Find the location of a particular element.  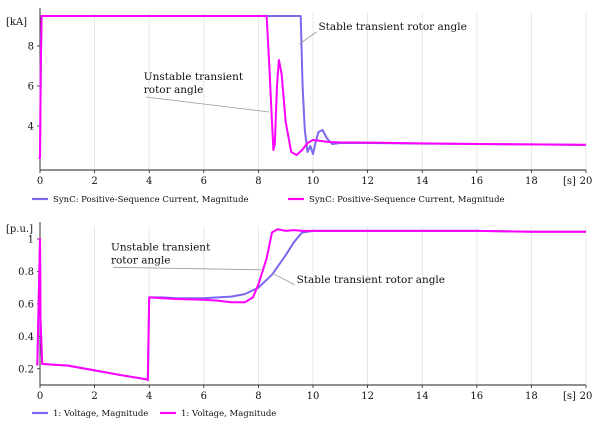

y-tick-label: 8 is located at coordinates (31, 47).